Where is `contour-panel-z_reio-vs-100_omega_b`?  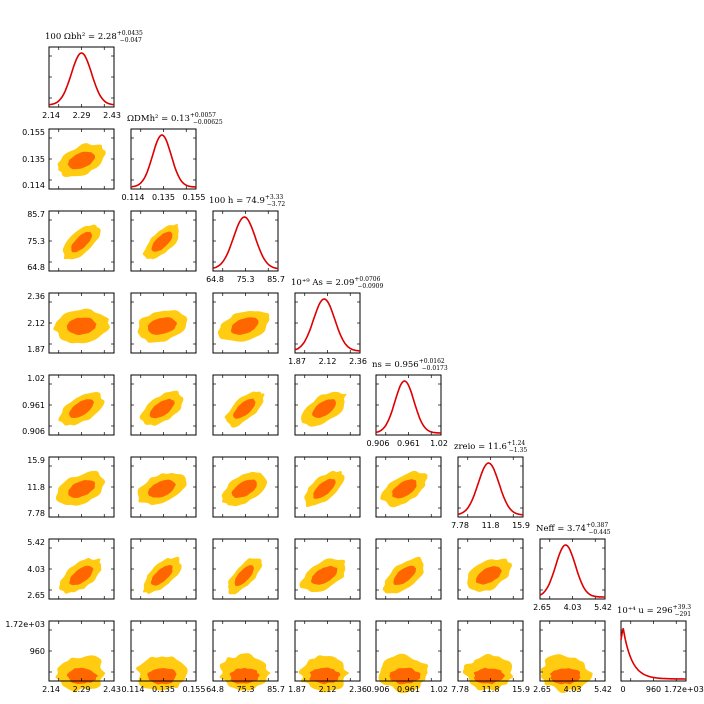
contour-panel-z_reio-vs-100_omega_b is located at coordinates (80, 488).